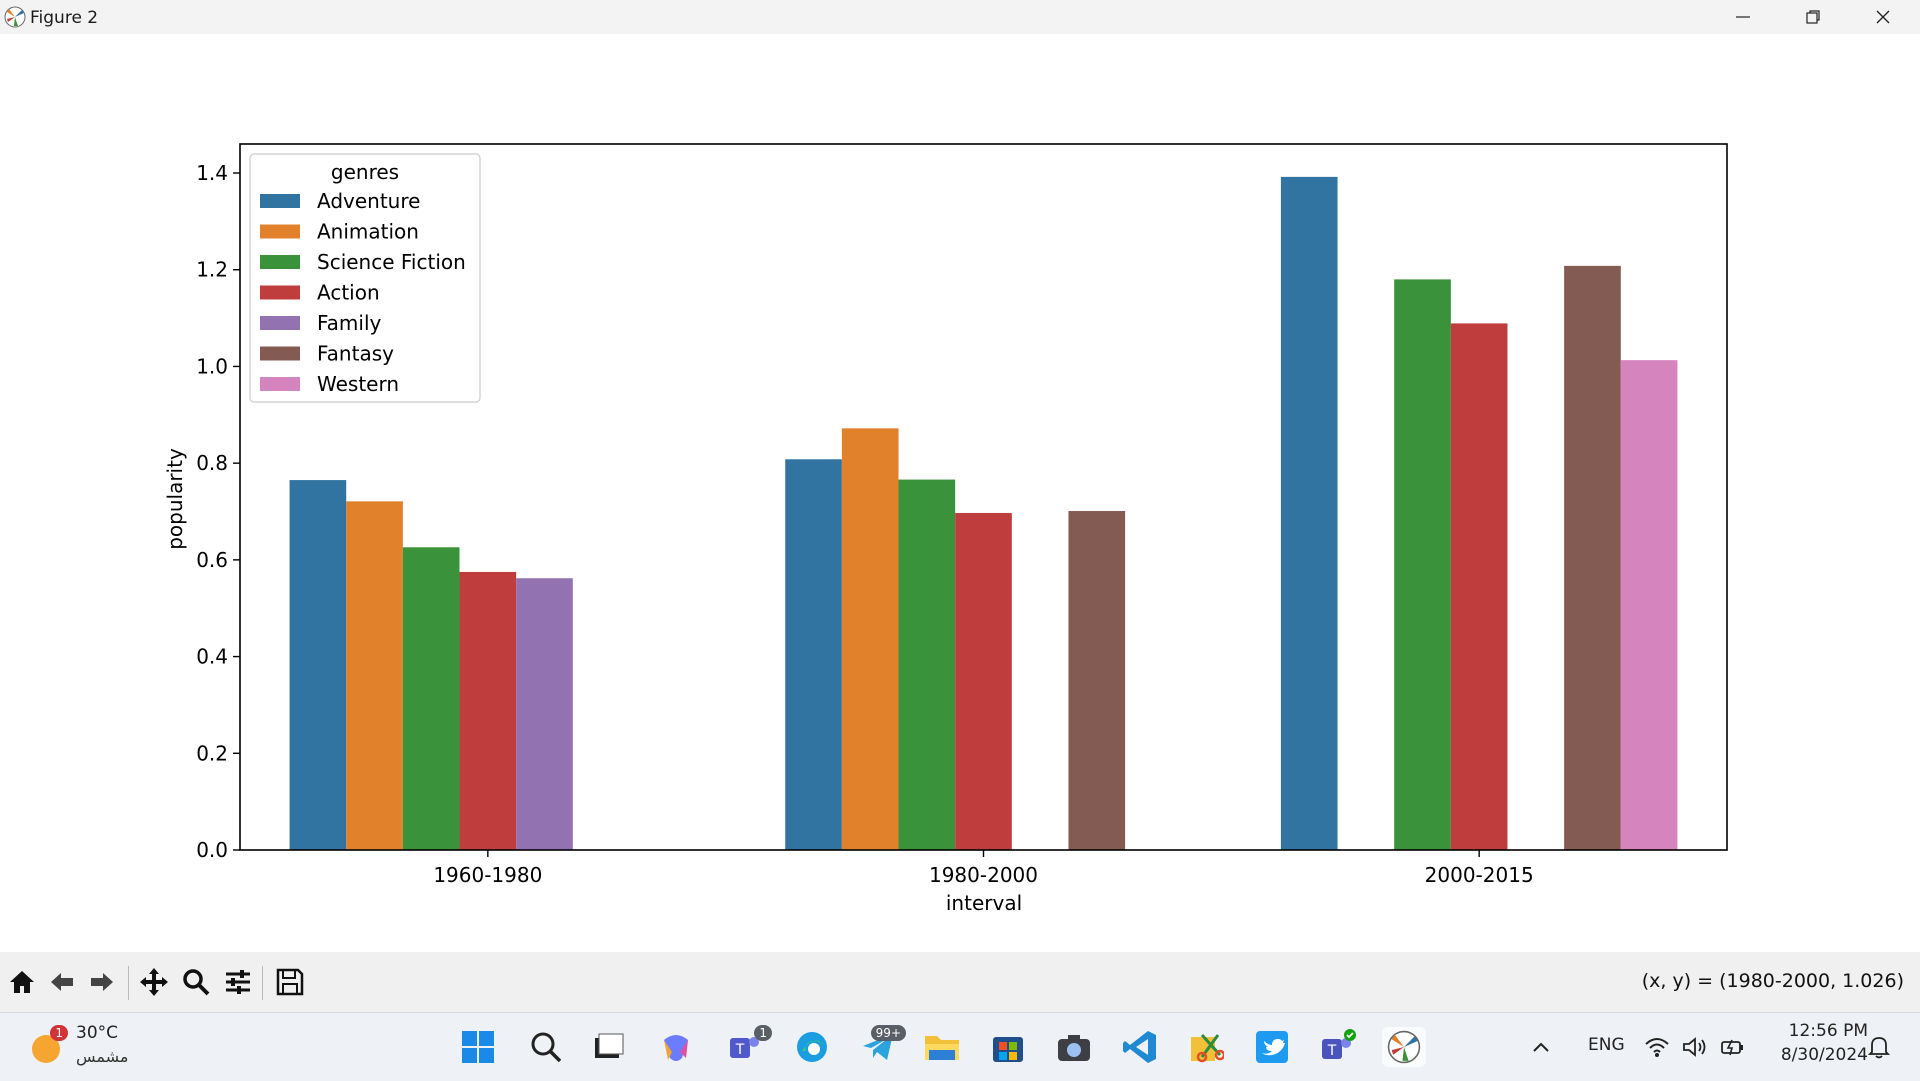 This screenshot has width=1920, height=1081. Describe the element at coordinates (488, 710) in the screenshot. I see `bar-action-1960-1980` at that location.